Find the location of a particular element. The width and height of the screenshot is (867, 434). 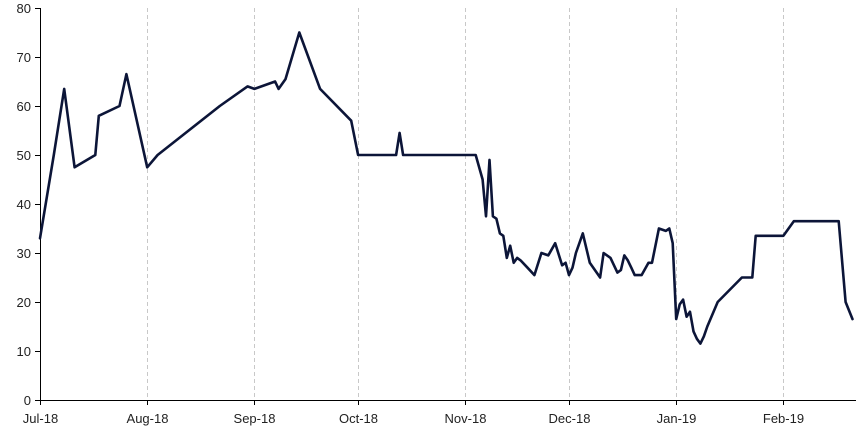

y-tick-label: 80 is located at coordinates (24, 8).